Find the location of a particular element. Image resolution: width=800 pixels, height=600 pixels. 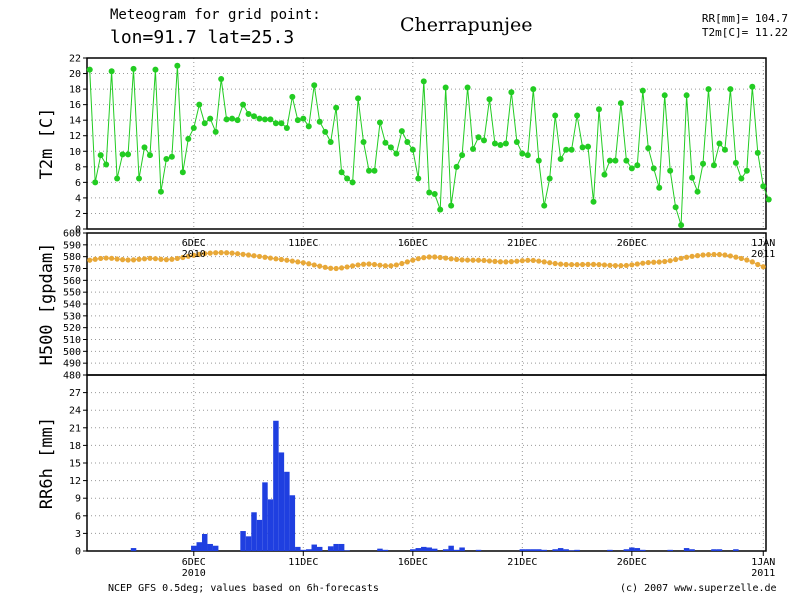

x-tick-label-bottom: 21DEC is located at coordinates (522, 562).